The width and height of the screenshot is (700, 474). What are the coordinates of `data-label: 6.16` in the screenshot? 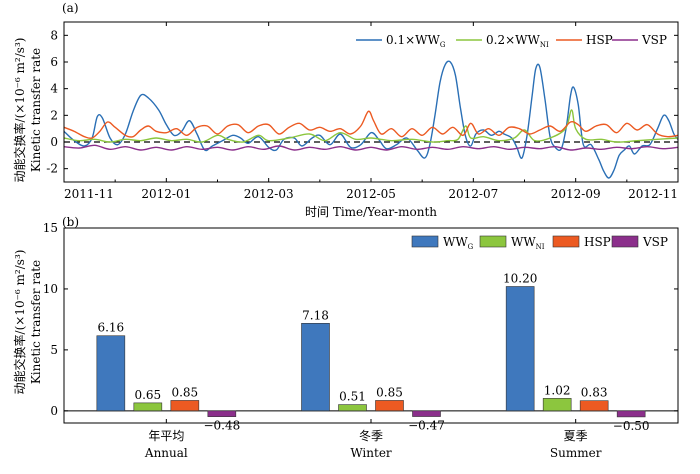 It's located at (110, 328).